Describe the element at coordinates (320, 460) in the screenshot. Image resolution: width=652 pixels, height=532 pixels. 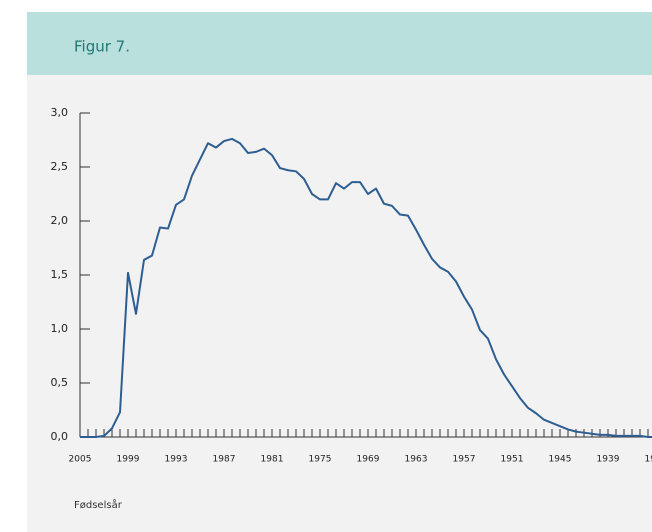
I see `x-tick-label: 1975` at that location.